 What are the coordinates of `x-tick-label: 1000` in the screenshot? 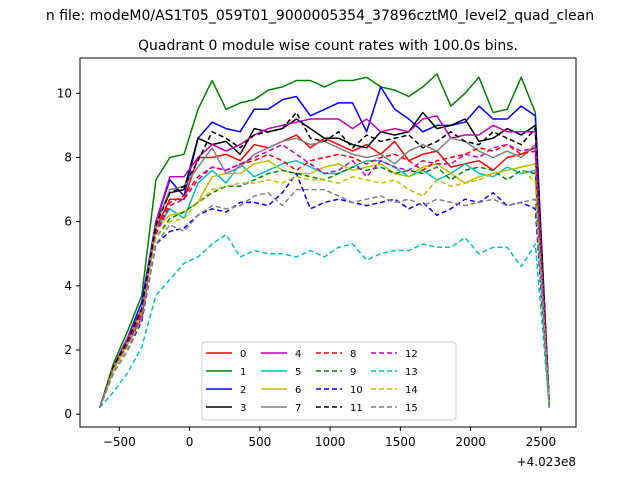 It's located at (330, 442).